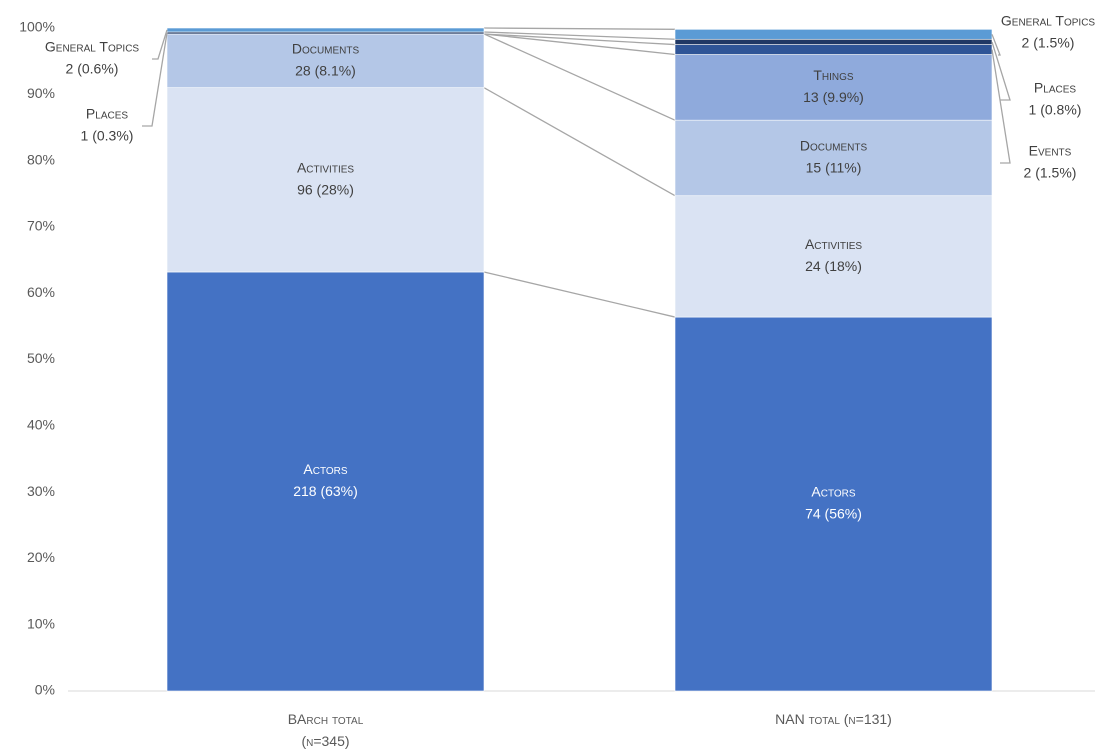 This screenshot has height=751, width=1105. What do you see at coordinates (41, 623) in the screenshot?
I see `y-tick-label: 10%` at bounding box center [41, 623].